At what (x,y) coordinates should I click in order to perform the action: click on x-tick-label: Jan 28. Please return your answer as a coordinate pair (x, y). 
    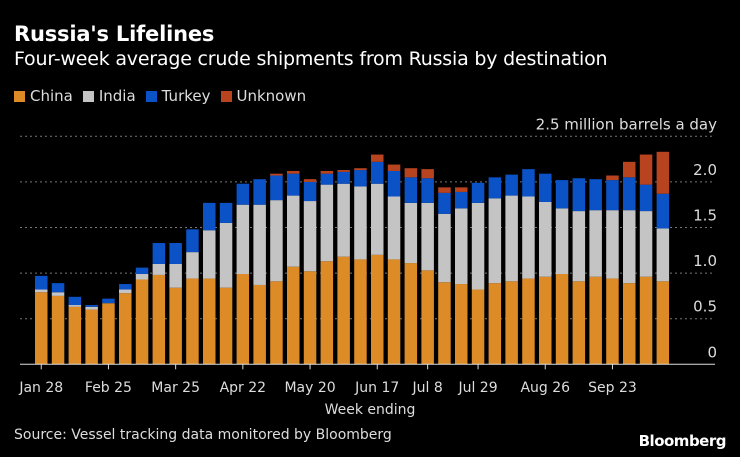
    Looking at the image, I should click on (40, 388).